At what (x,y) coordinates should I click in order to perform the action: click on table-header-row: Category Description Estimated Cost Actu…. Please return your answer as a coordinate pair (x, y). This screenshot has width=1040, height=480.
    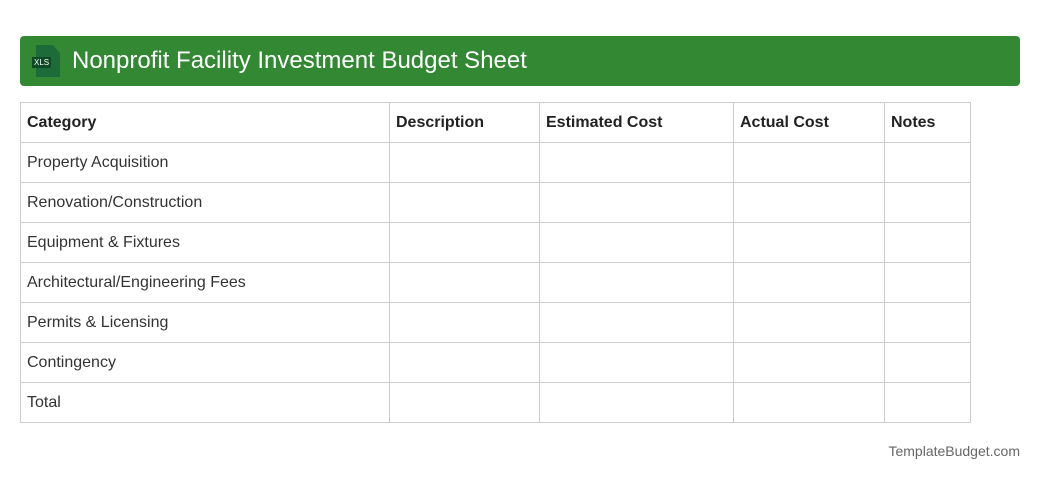
    Looking at the image, I should click on (495, 122).